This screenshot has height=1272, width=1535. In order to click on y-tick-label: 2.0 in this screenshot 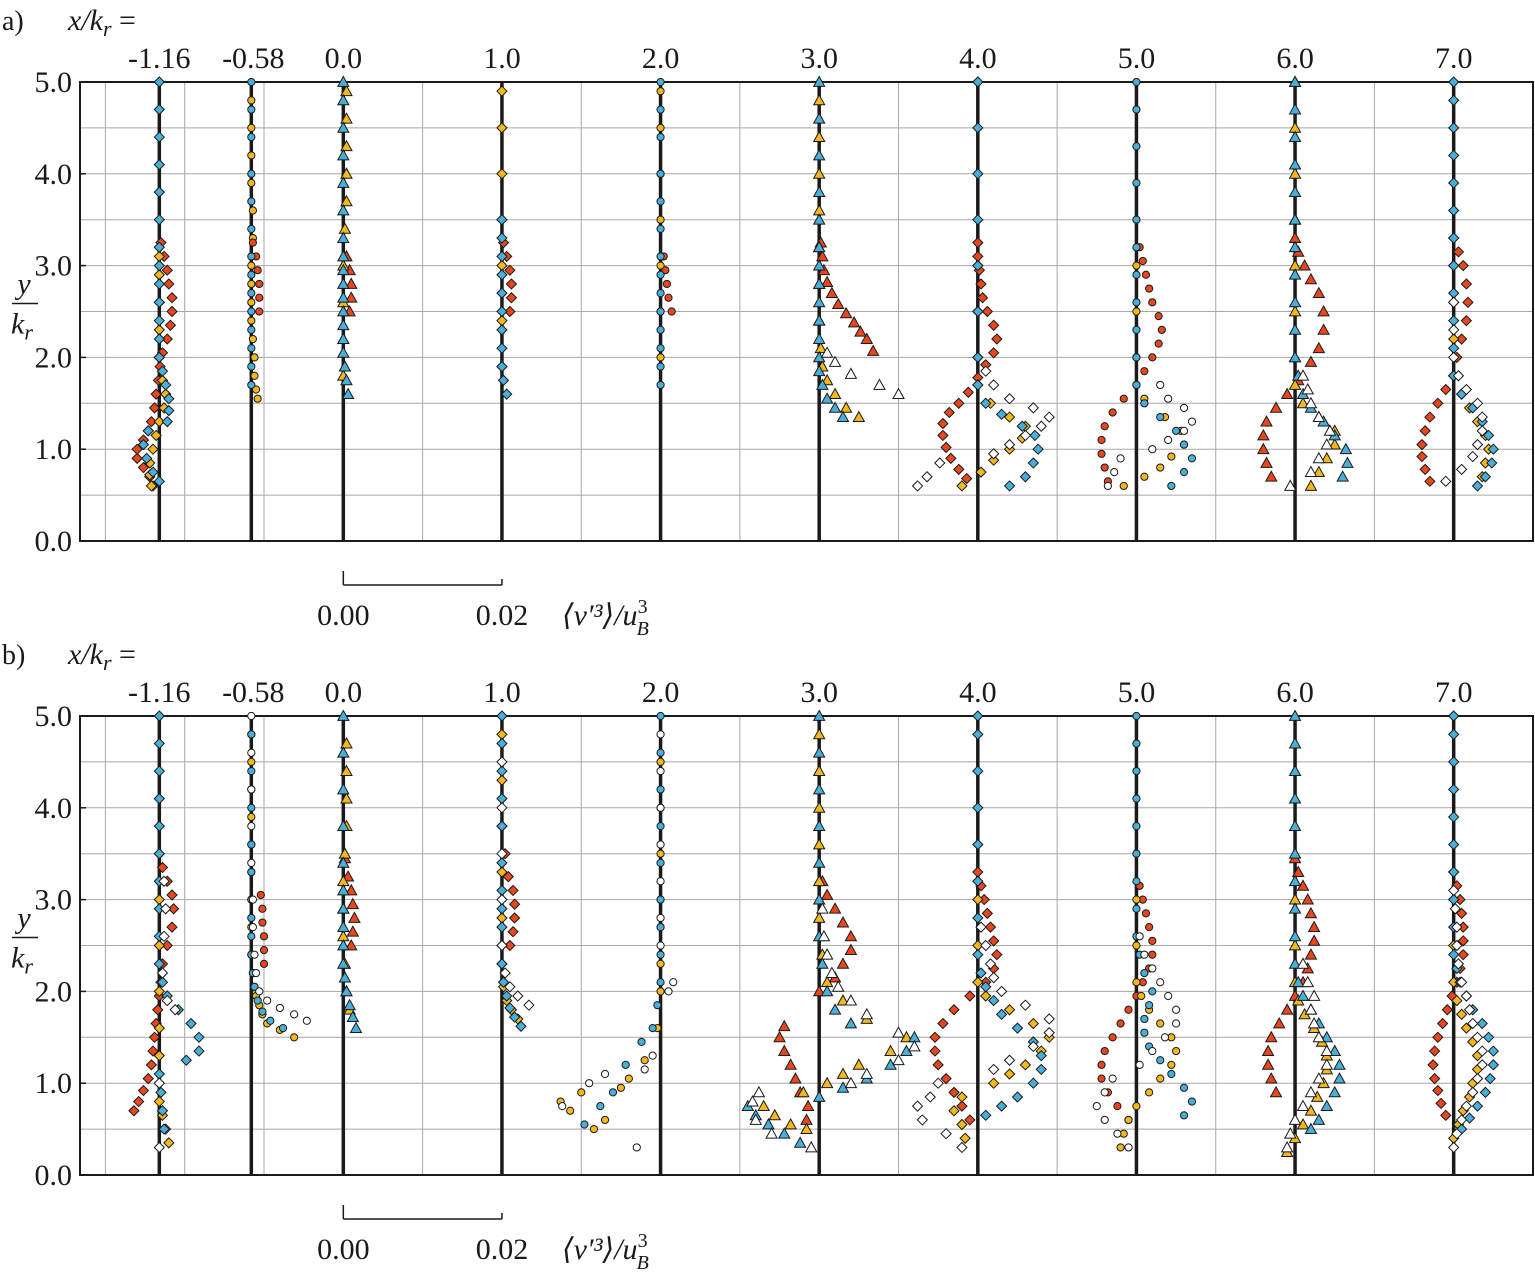, I will do `click(54, 991)`.